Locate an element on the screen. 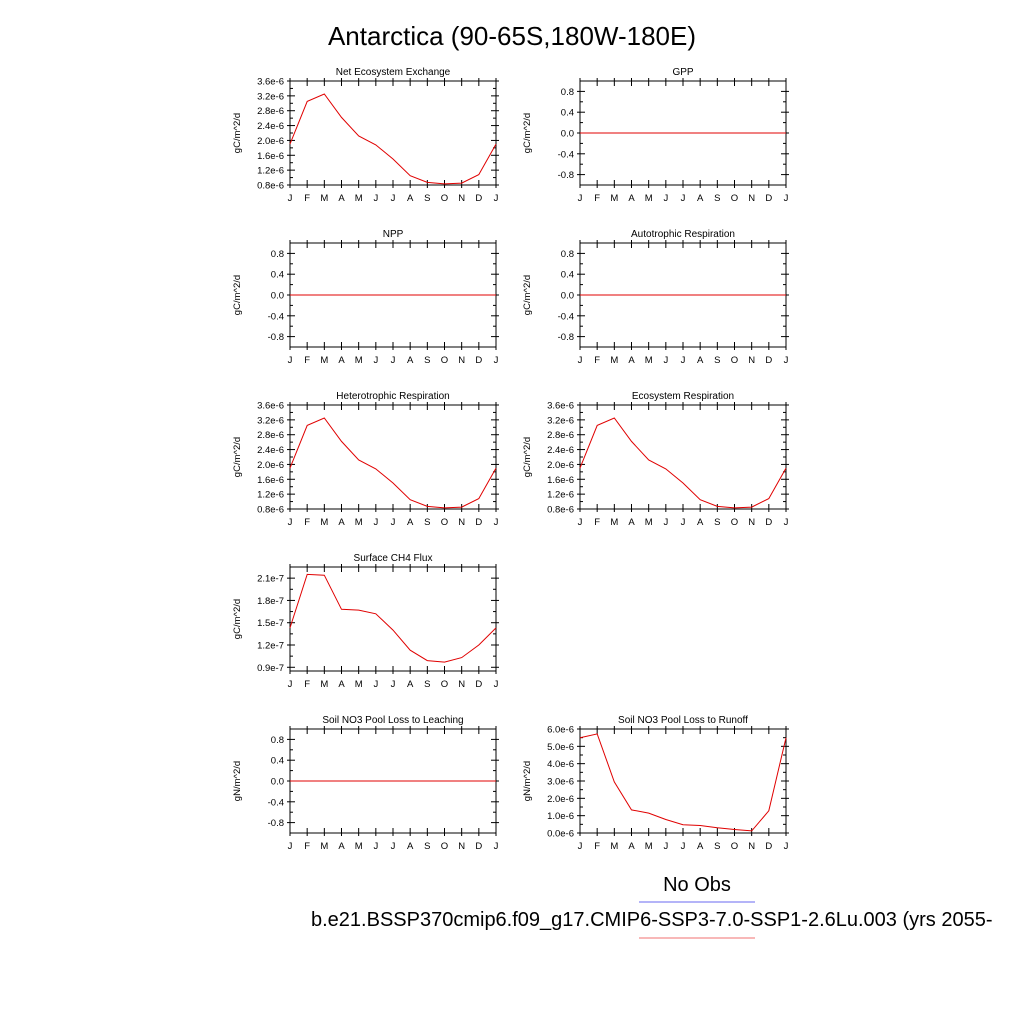  y-tick-label: 1.2e-7 is located at coordinates (270, 646).